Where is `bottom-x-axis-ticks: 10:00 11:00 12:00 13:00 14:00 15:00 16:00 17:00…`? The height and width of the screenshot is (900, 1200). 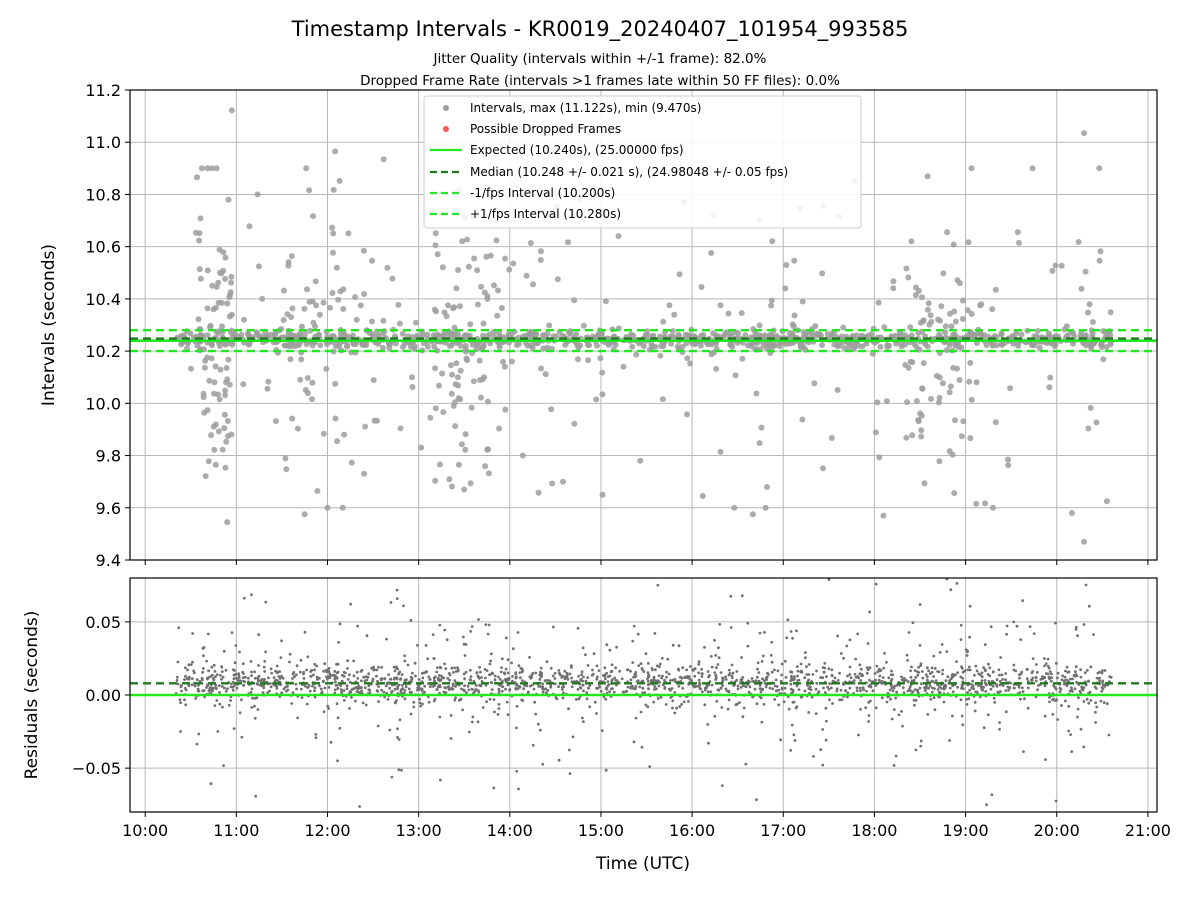
bottom-x-axis-ticks: 10:00 11:00 12:00 13:00 14:00 15:00 16:00 17:00… is located at coordinates (646, 826).